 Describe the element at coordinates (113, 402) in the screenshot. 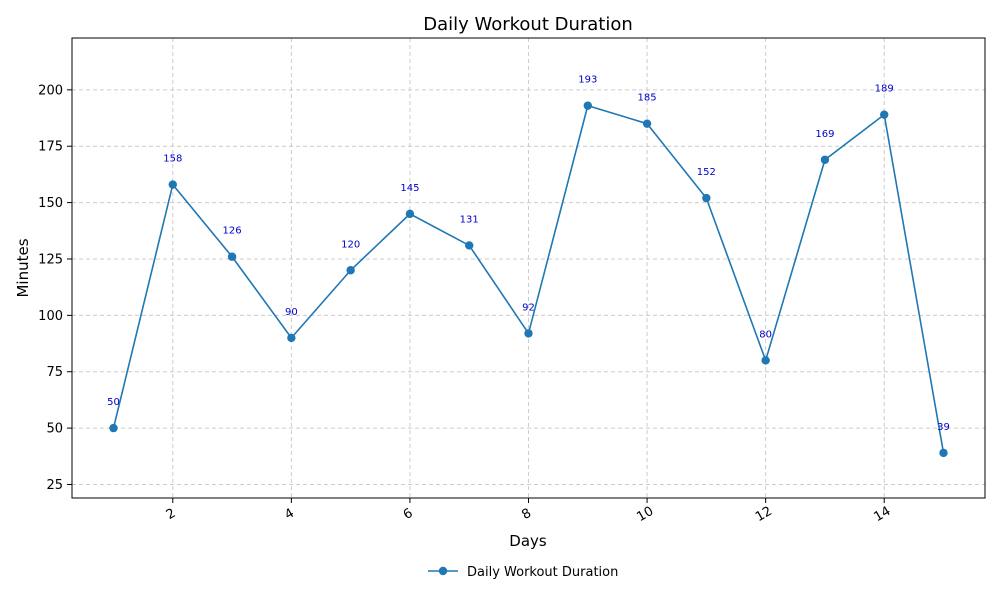

I see `data-label: 50` at that location.